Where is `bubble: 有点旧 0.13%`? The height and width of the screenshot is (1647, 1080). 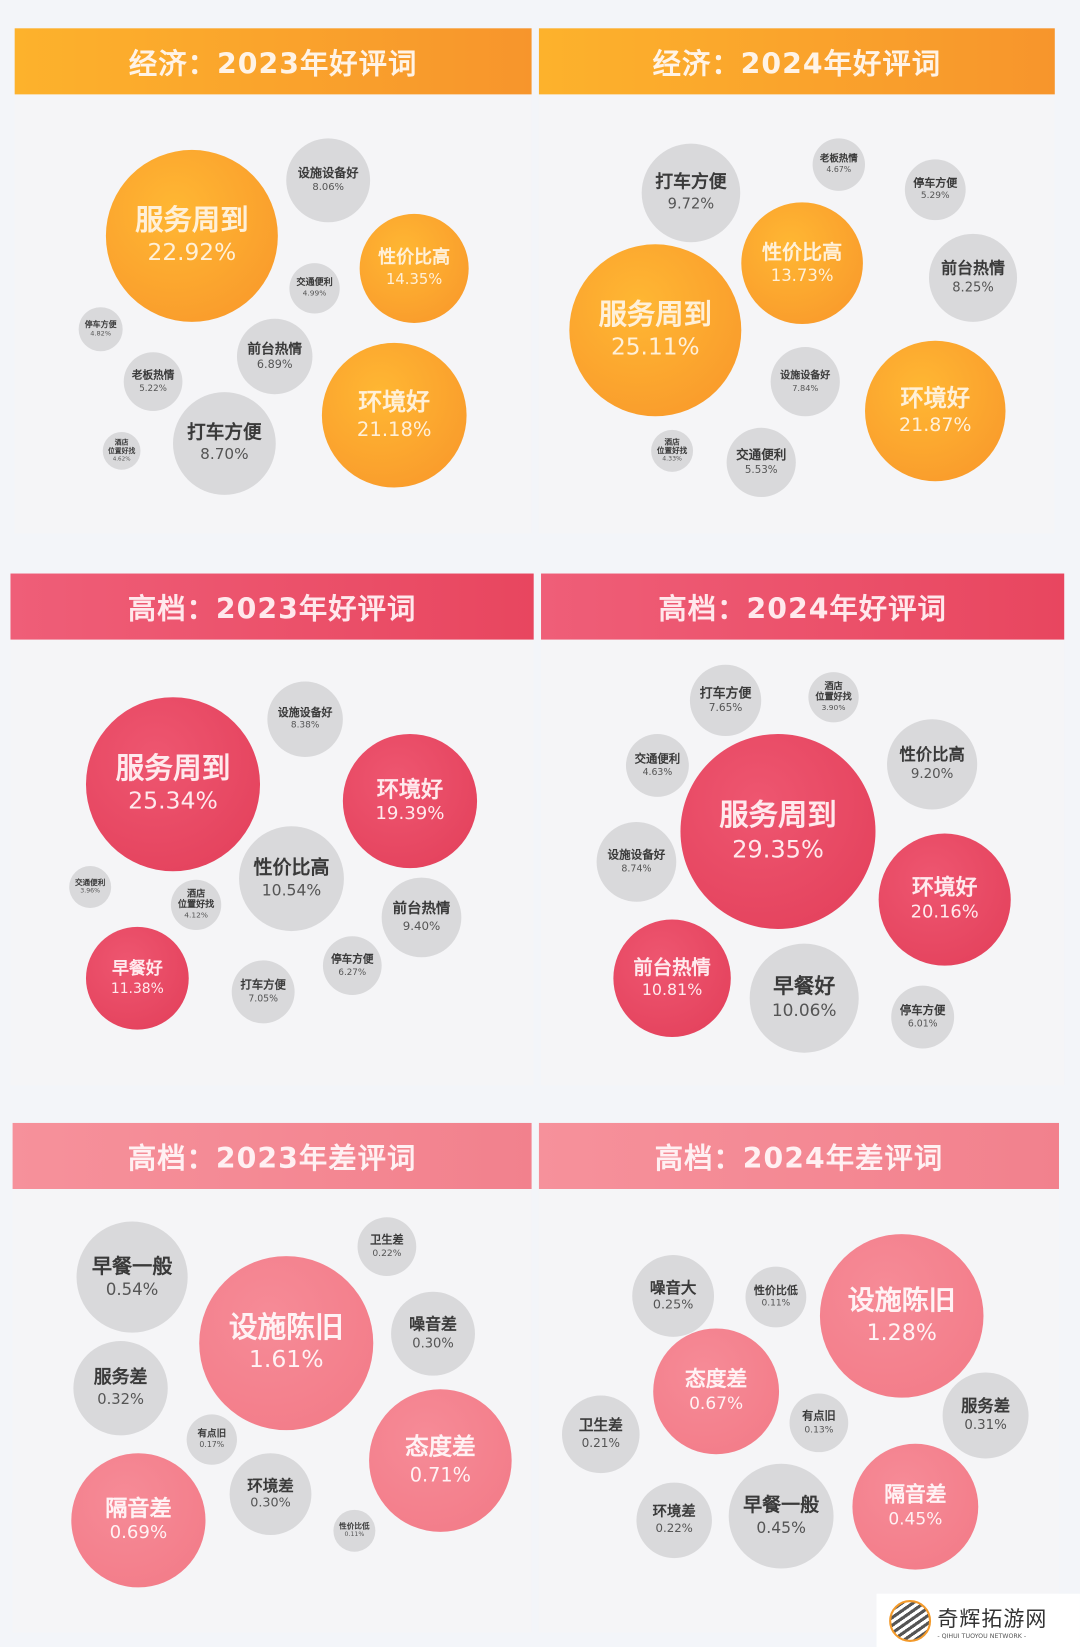
bubble: 有点旧 0.13% is located at coordinates (819, 1423).